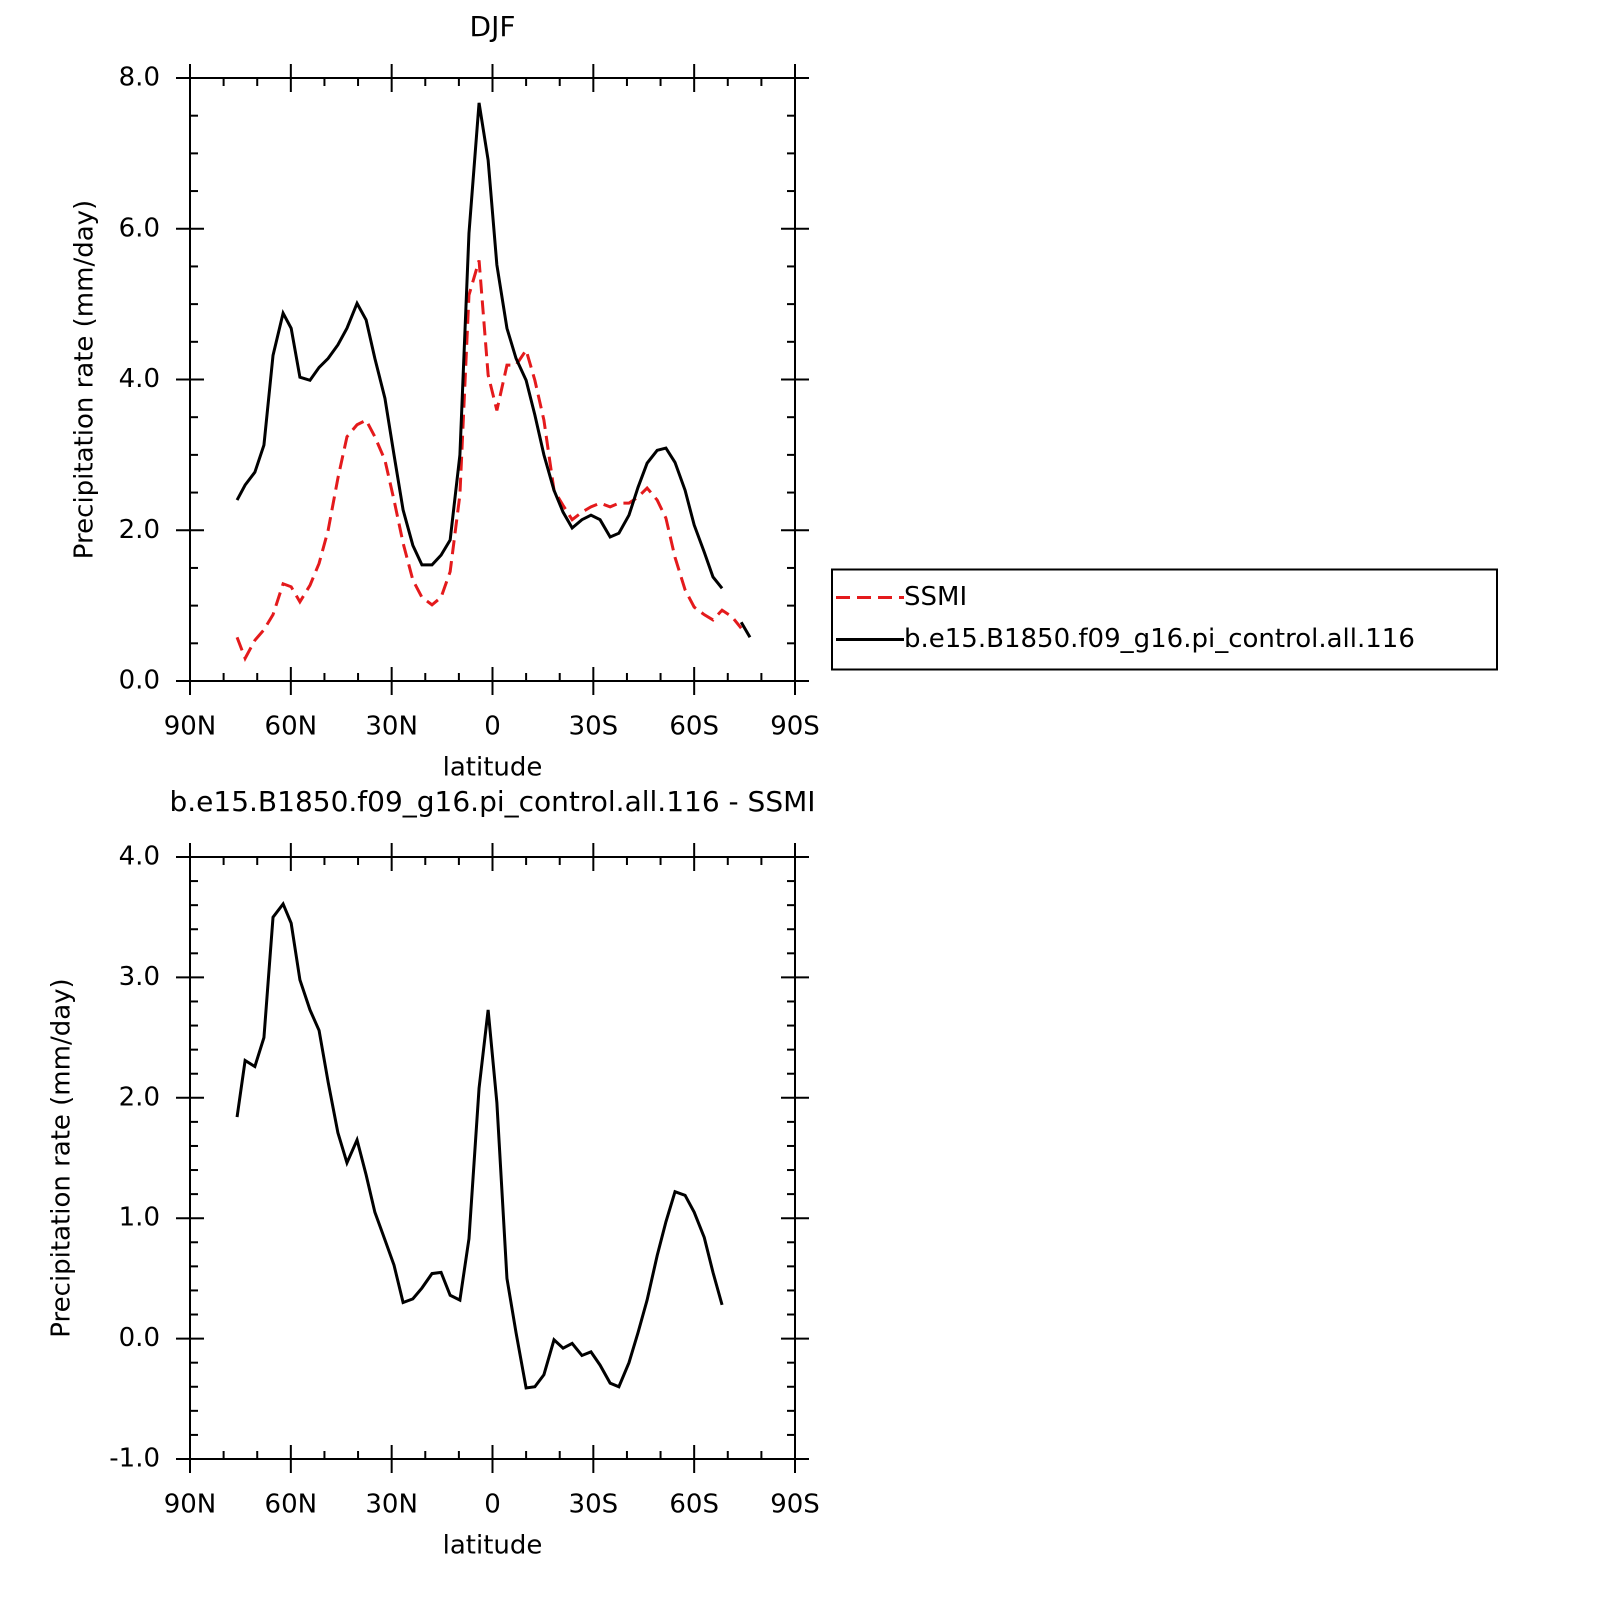 Image resolution: width=1619 pixels, height=1619 pixels. Describe the element at coordinates (139, 1218) in the screenshot. I see `y-tick-label: 1.0` at that location.